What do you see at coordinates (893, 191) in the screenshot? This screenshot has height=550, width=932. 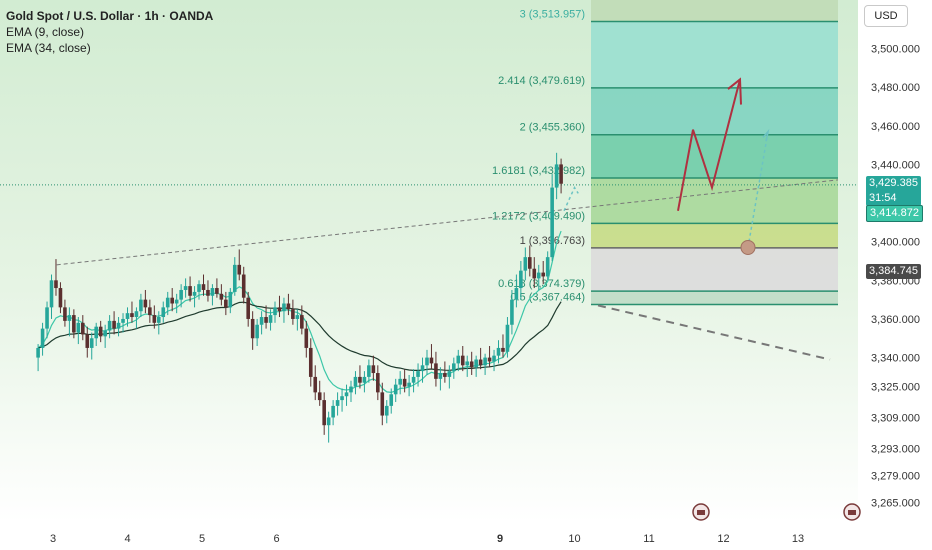 I see `last-price-tag: 3,429.385 31:54` at bounding box center [893, 191].